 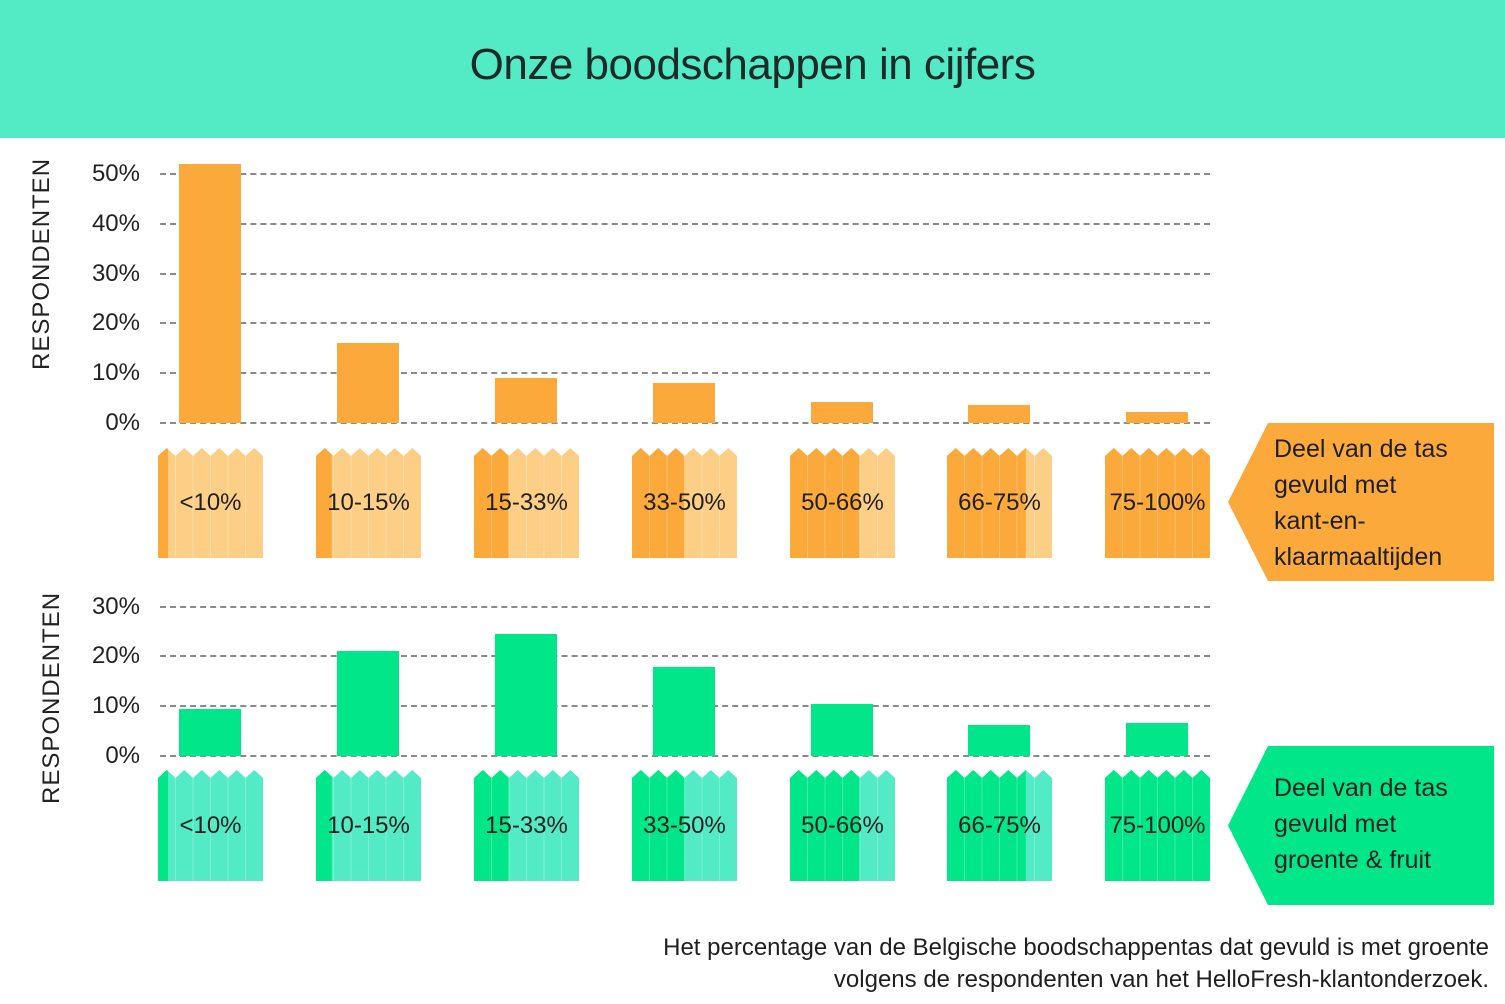 I want to click on callout-line: groente & fruit, so click(x=1353, y=860).